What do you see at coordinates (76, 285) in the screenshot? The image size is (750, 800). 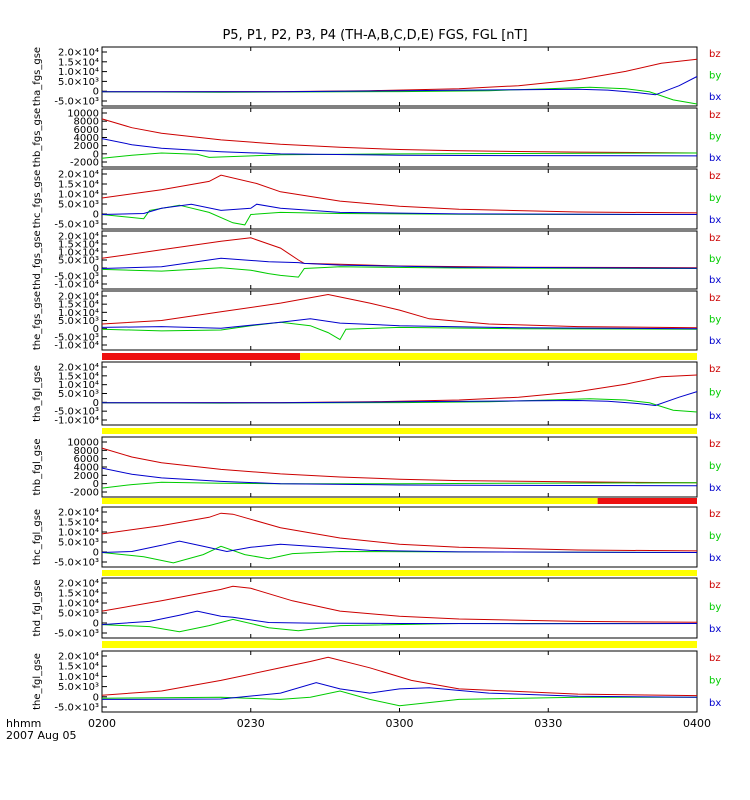 I see `y-tick-label: -1.0×10⁴` at bounding box center [76, 285].